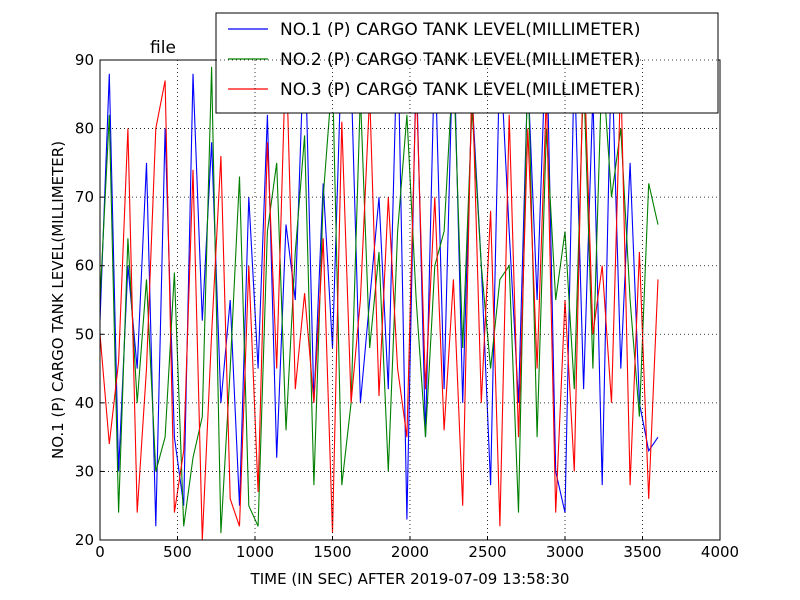 This screenshot has height=600, width=800. Describe the element at coordinates (84, 266) in the screenshot. I see `y-tick-label: 60` at that location.